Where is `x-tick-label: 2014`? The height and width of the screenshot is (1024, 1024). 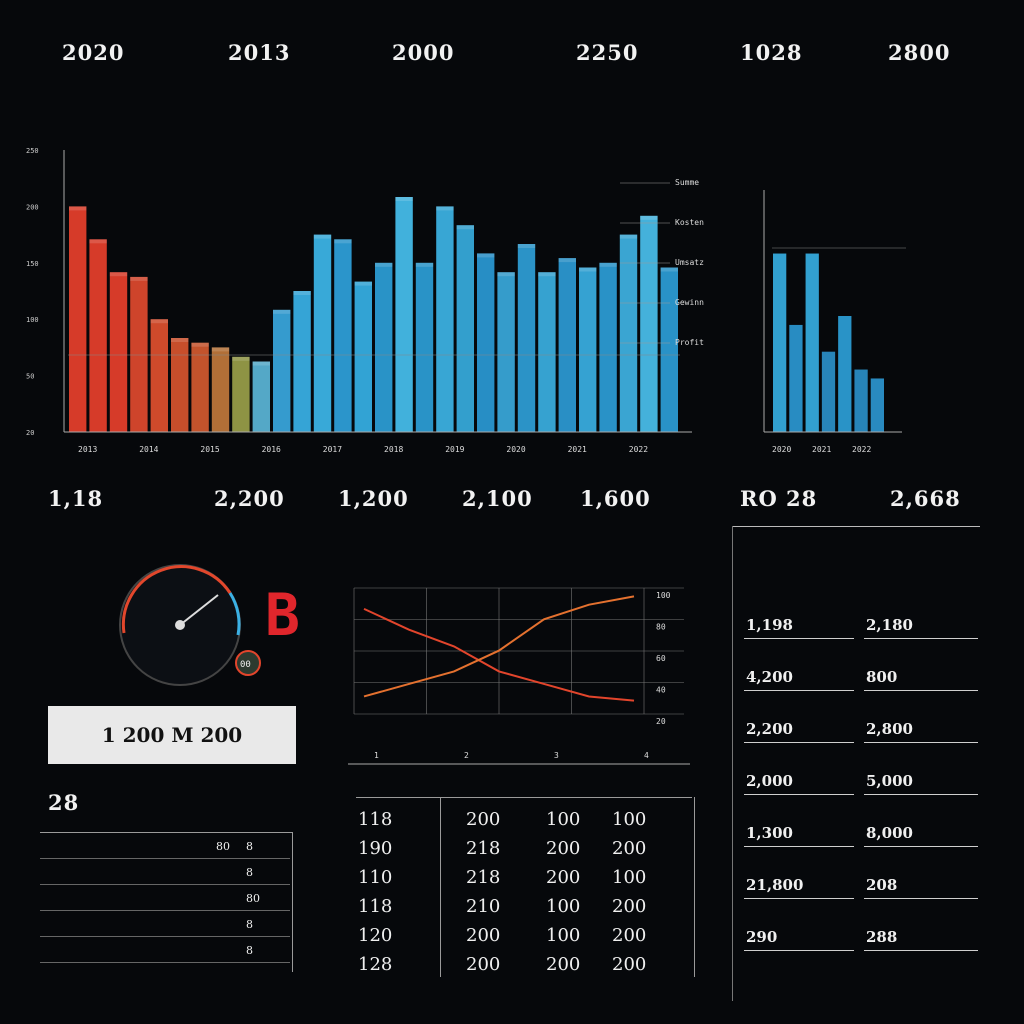
x-tick-label: 2014 is located at coordinates (148, 449).